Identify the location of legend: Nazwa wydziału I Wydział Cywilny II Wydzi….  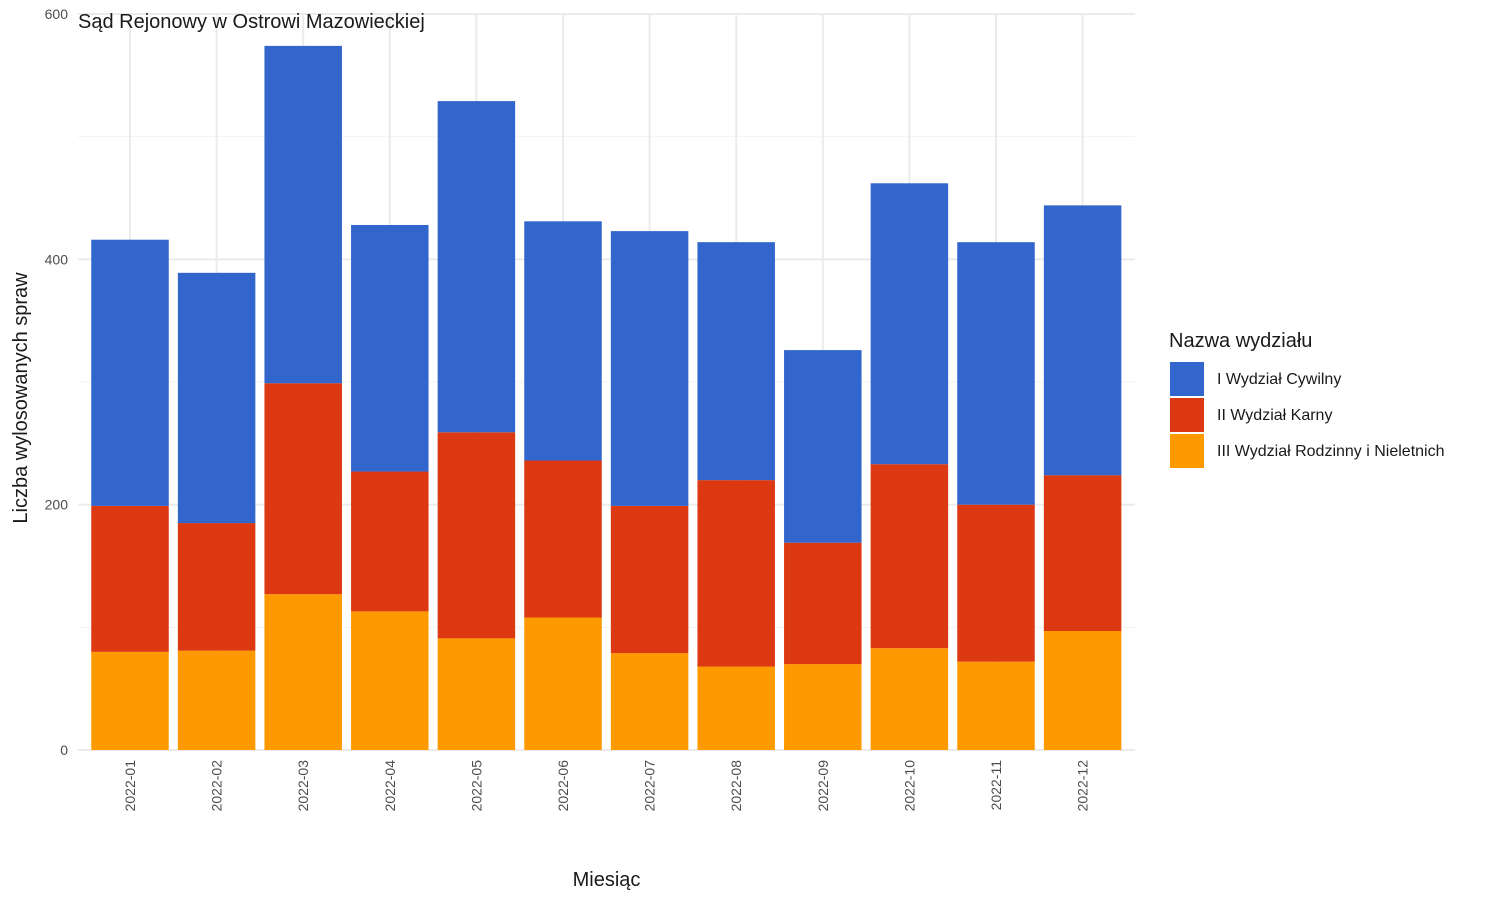
(1307, 399).